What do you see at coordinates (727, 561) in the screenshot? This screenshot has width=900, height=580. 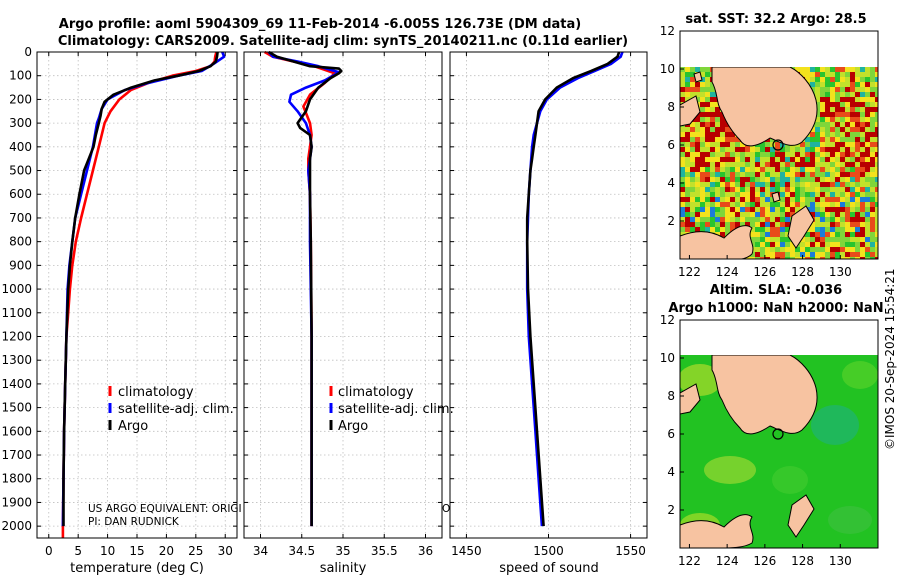 I see `map-x-tick-label: 124` at bounding box center [727, 561].